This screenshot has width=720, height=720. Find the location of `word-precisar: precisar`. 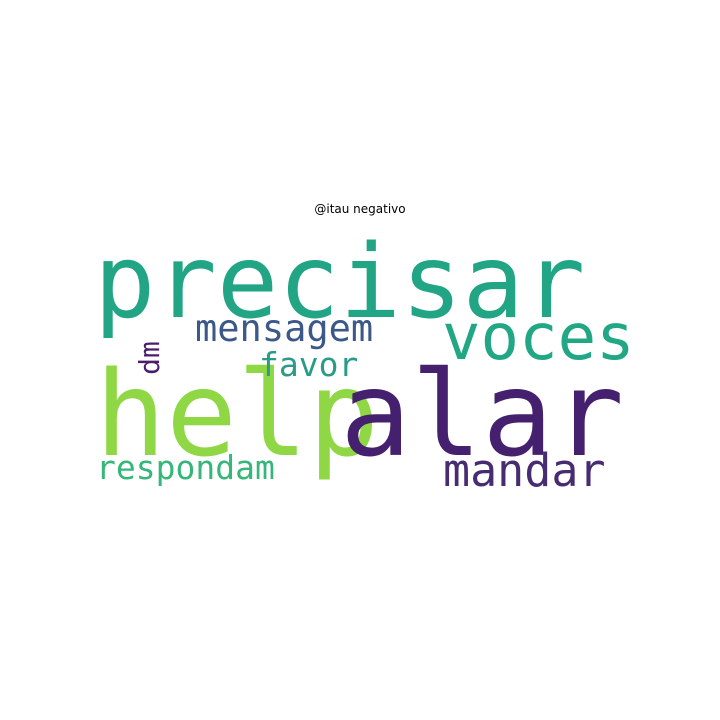

word-precisar: precisar is located at coordinates (340, 282).